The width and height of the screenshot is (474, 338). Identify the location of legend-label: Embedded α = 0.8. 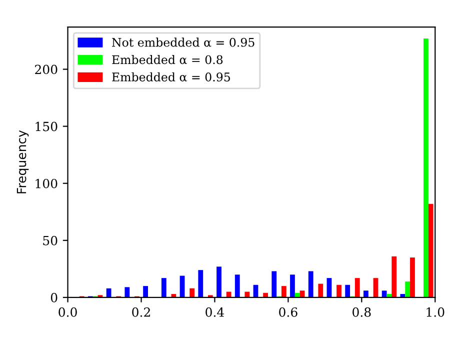
(167, 59).